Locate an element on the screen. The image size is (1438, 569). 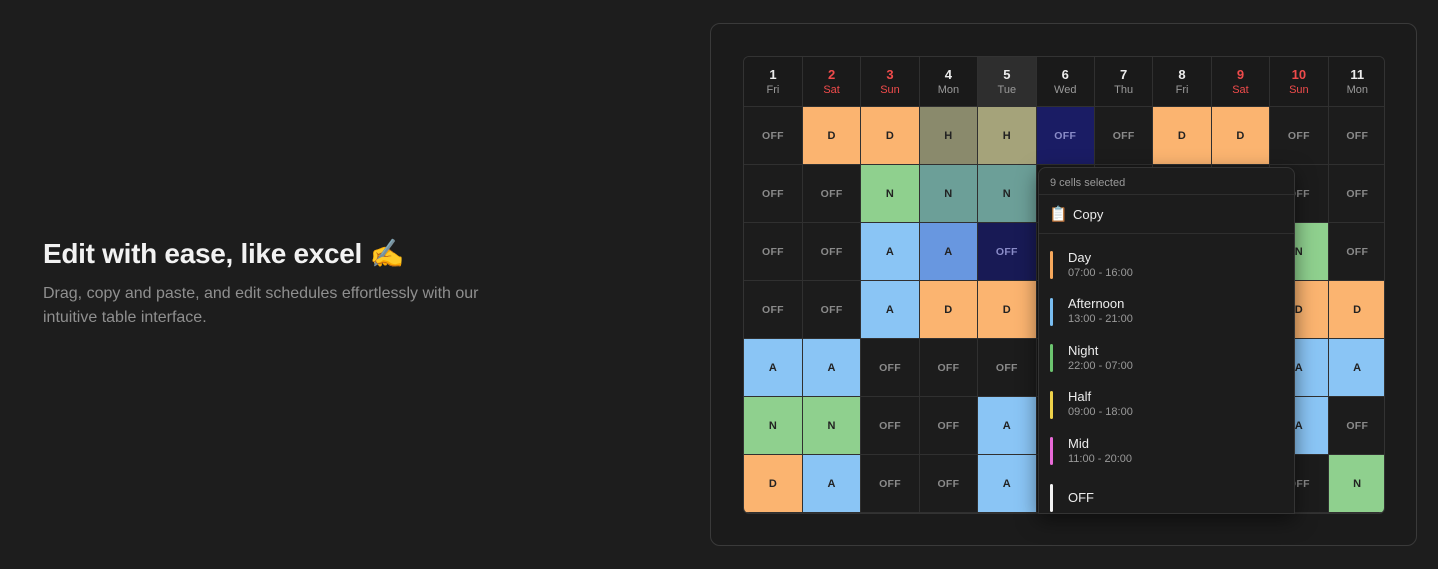
day-number: 6 is located at coordinates (1065, 74).